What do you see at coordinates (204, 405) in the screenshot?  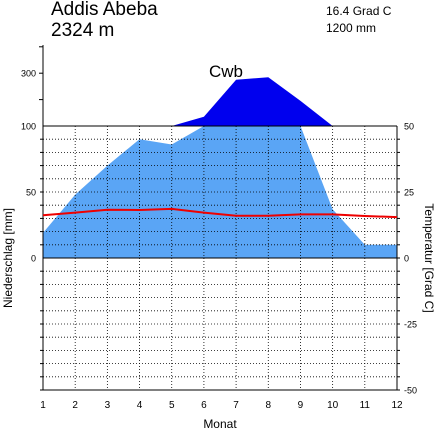 I see `x-tick-label: 6` at bounding box center [204, 405].